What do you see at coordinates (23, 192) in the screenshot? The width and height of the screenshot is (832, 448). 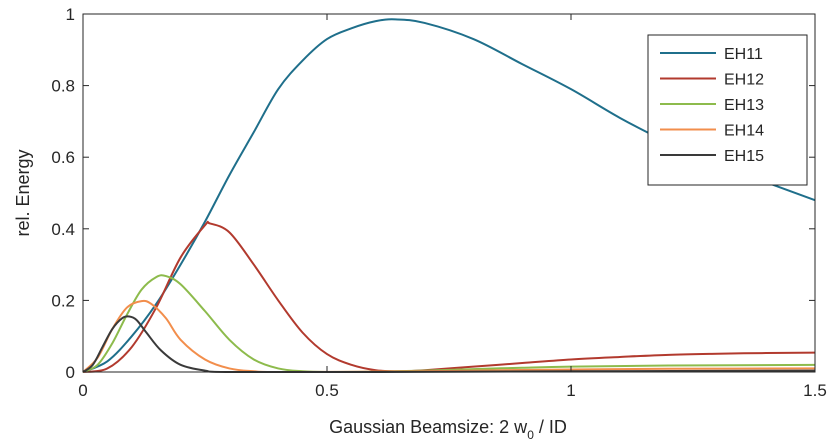 I see `y-axis-label: rel. Energy` at bounding box center [23, 192].